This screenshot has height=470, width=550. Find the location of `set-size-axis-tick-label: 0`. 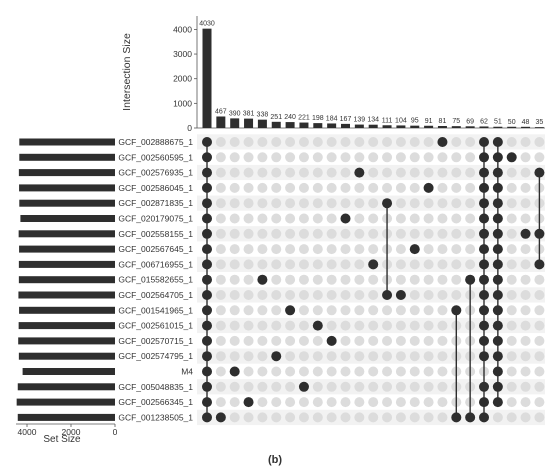

set-size-axis-tick-label: 0 is located at coordinates (115, 432).